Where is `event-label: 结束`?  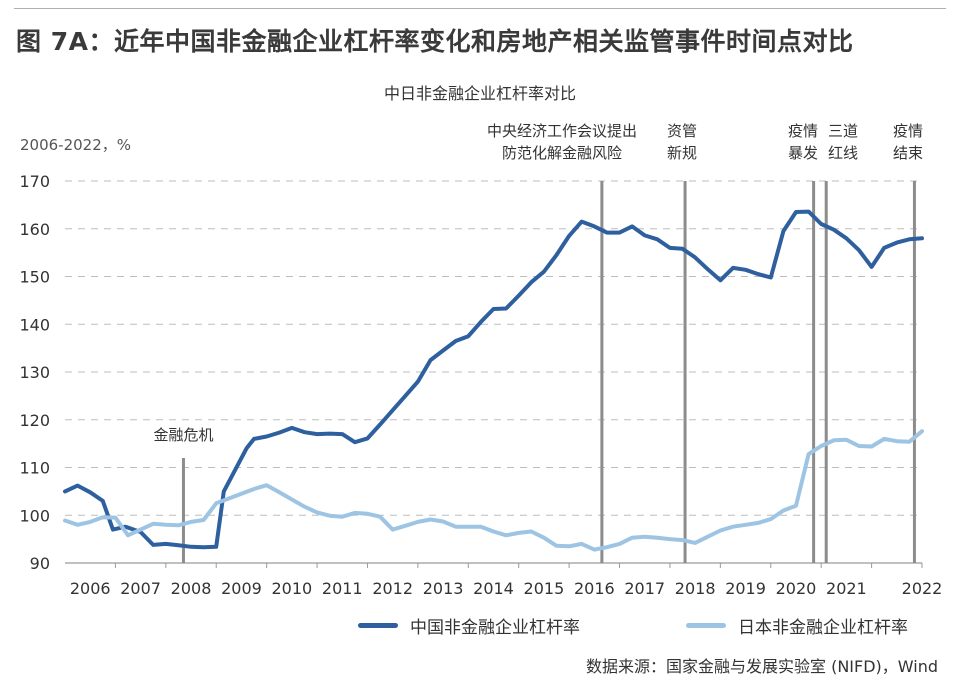 event-label: 结束 is located at coordinates (908, 153).